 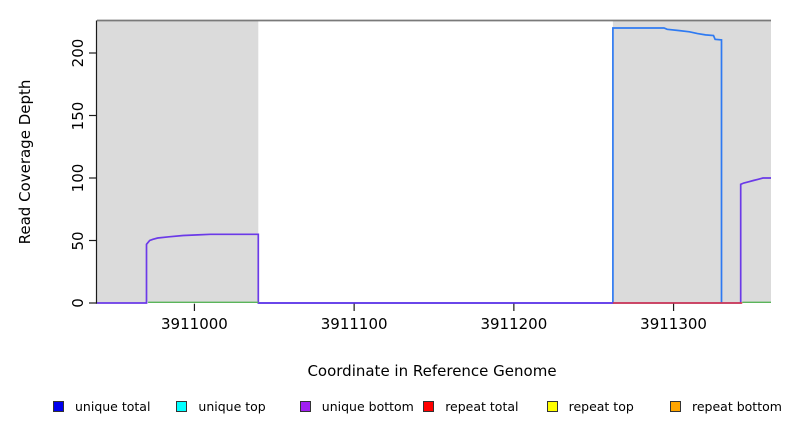 What do you see at coordinates (432, 371) in the screenshot?
I see `x-axis-title: Coordinate in Reference Genome` at bounding box center [432, 371].